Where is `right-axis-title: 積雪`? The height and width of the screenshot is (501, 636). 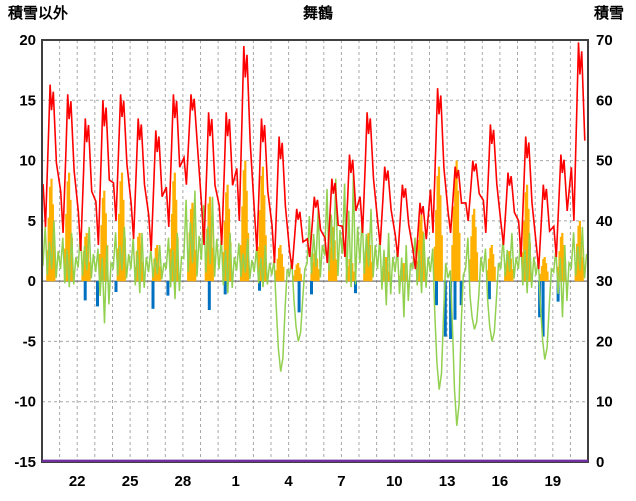 right-axis-title: 積雪 is located at coordinates (608, 13).